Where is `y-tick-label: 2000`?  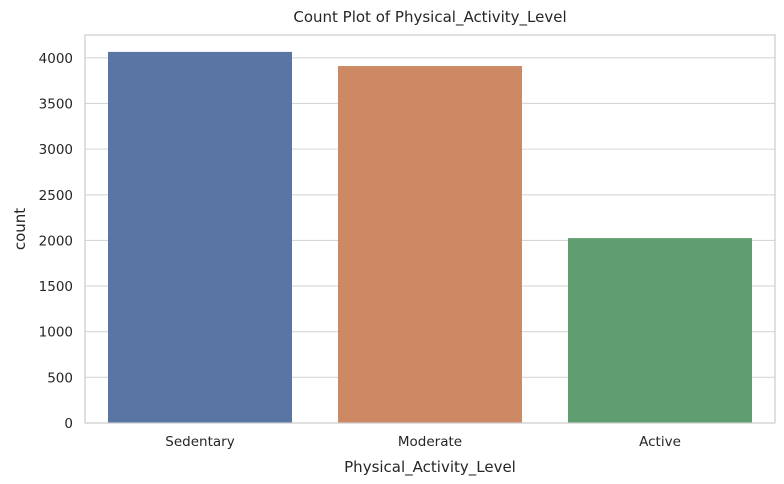
y-tick-label: 2000 is located at coordinates (56, 241).